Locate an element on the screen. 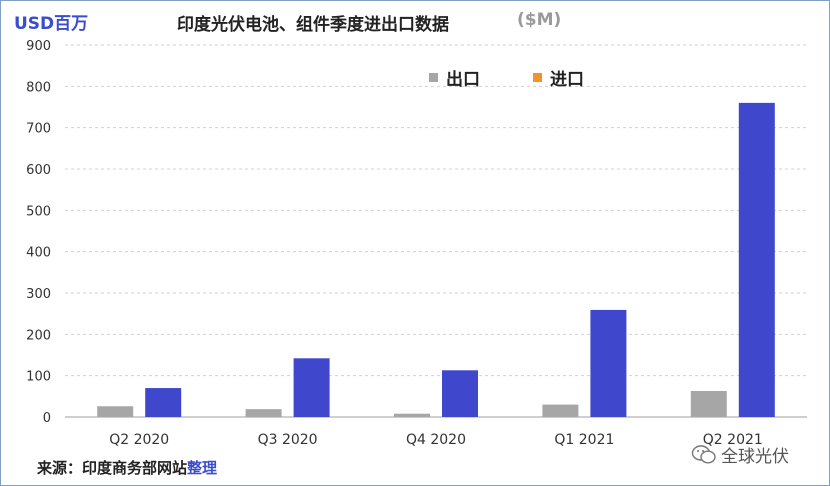 The height and width of the screenshot is (486, 830). y-tick-label: 900 is located at coordinates (38, 46).